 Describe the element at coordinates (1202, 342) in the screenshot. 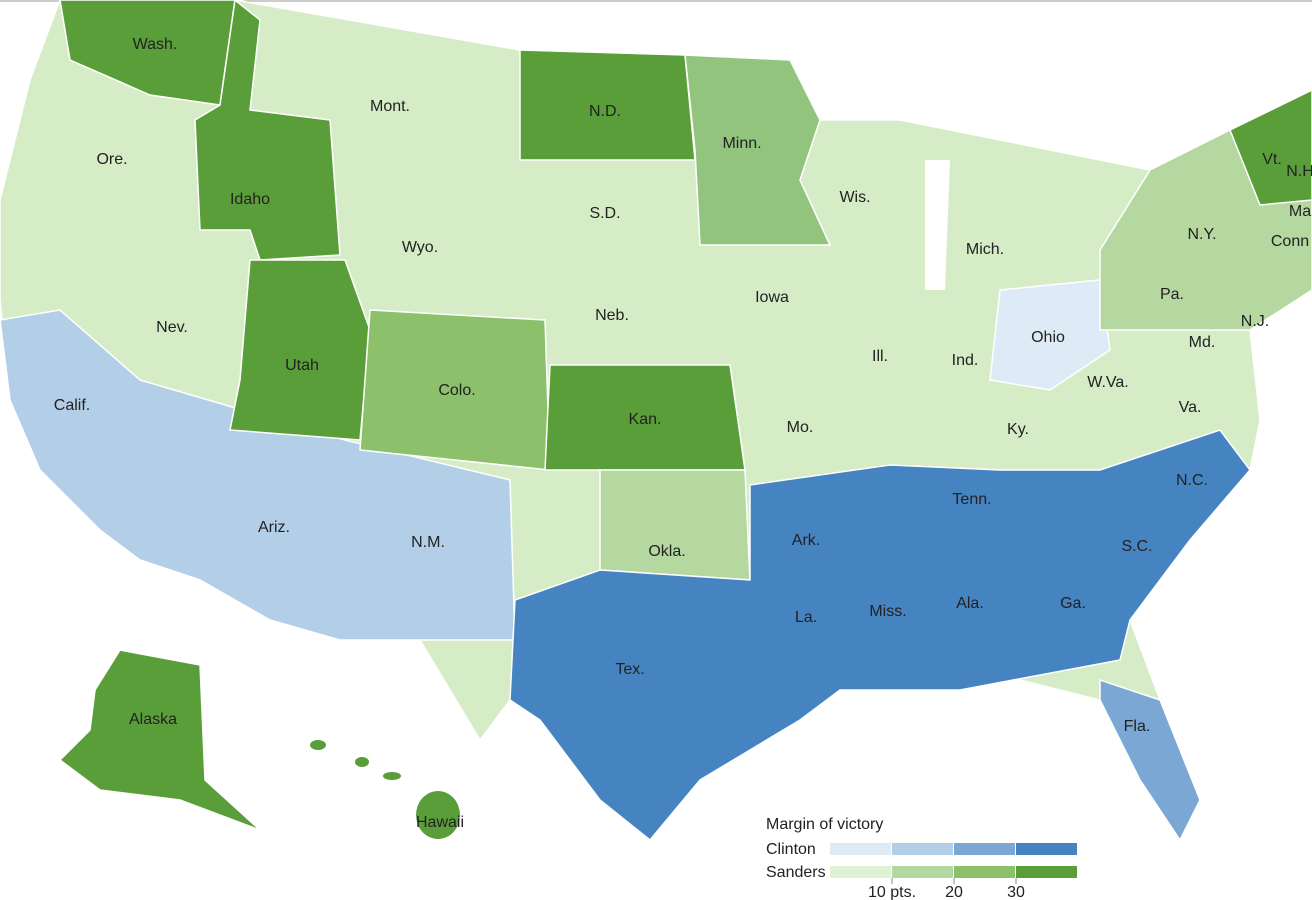

I see `state-label: Md.` at that location.